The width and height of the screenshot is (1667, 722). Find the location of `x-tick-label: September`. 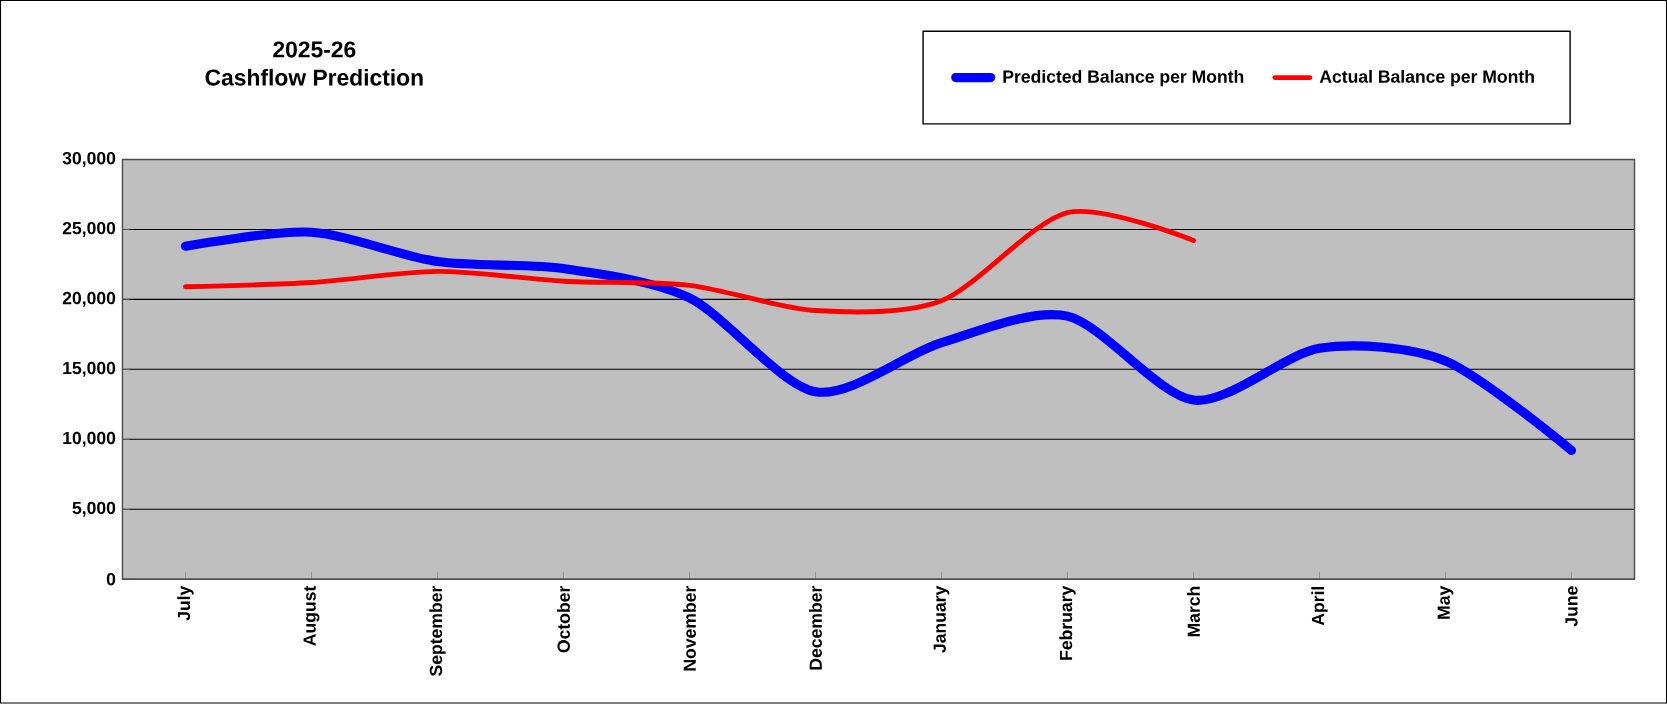

x-tick-label: September is located at coordinates (437, 631).